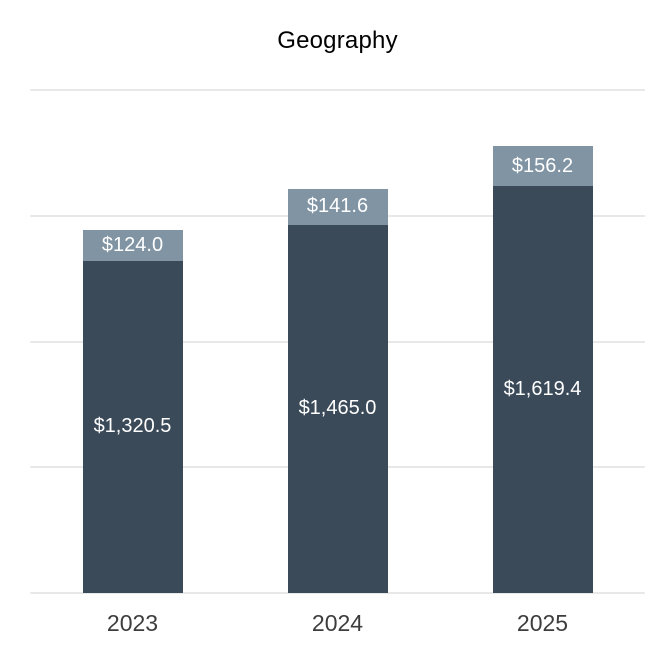 Image resolution: width=672 pixels, height=672 pixels. I want to click on bar-value-label: $156.2, so click(542, 165).